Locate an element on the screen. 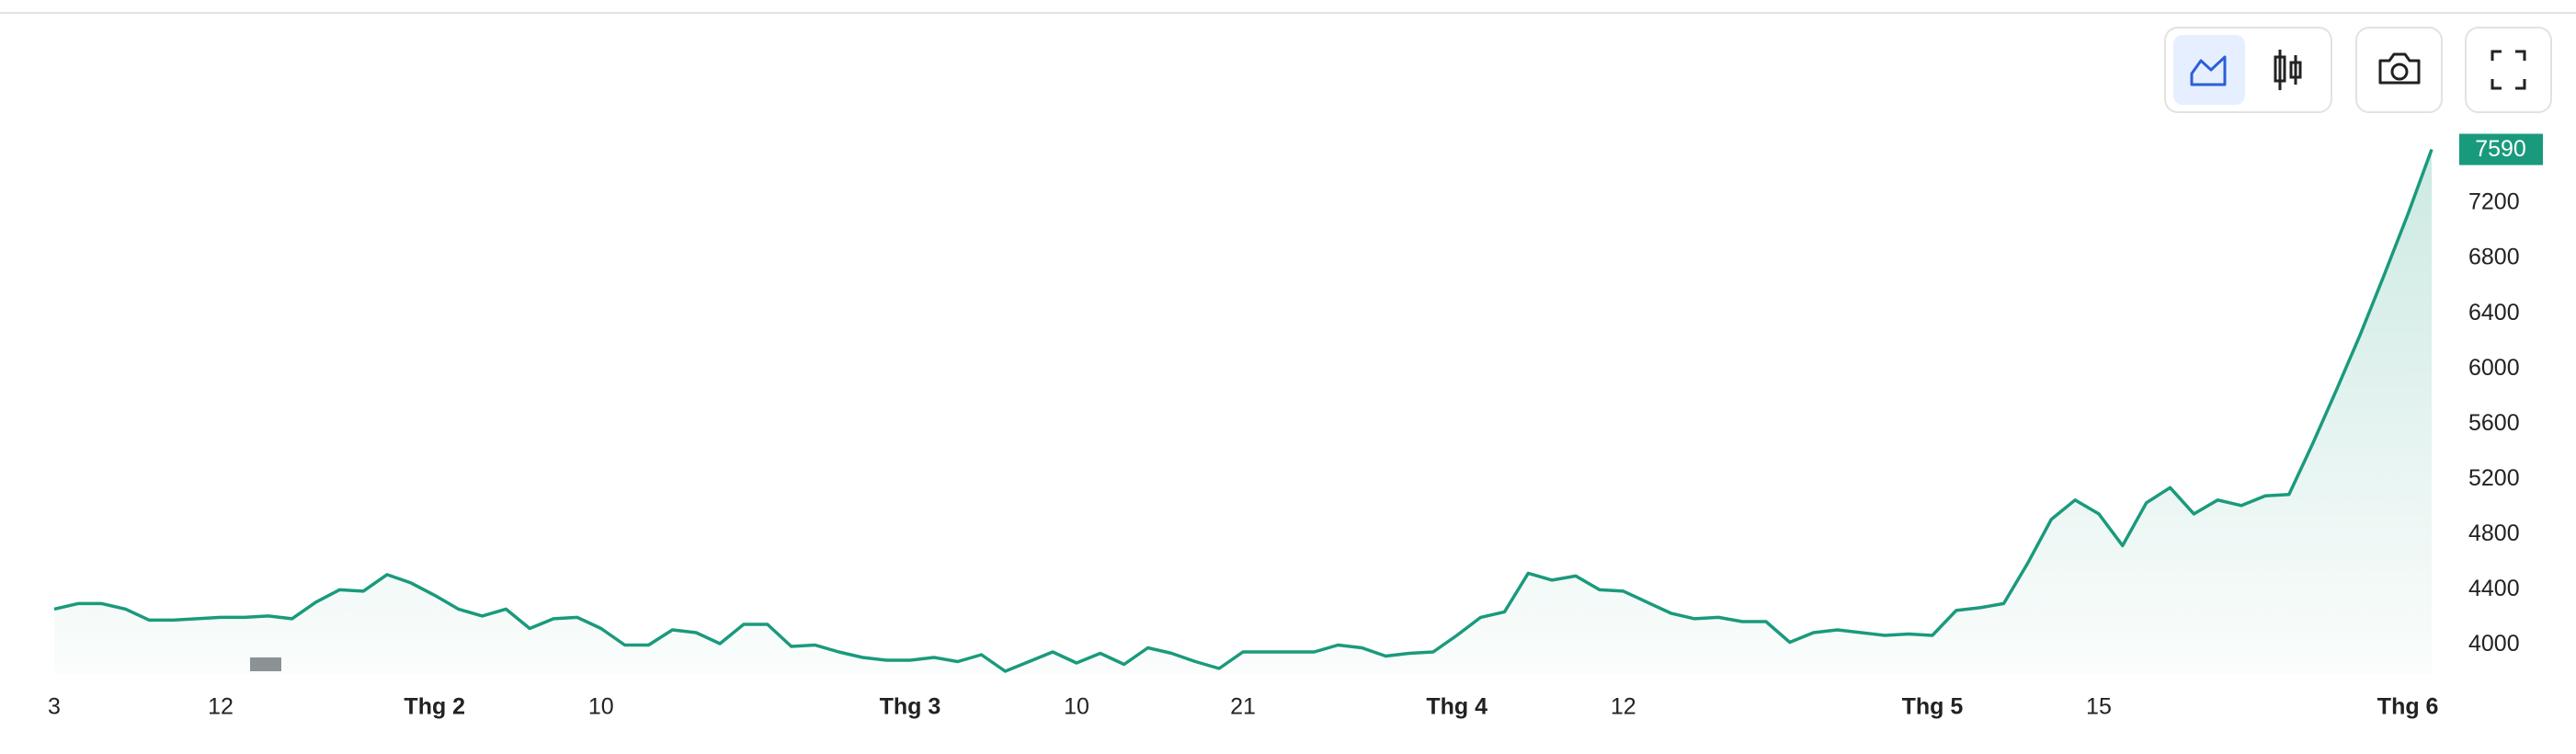  x-tick-label: 21 is located at coordinates (1243, 707).